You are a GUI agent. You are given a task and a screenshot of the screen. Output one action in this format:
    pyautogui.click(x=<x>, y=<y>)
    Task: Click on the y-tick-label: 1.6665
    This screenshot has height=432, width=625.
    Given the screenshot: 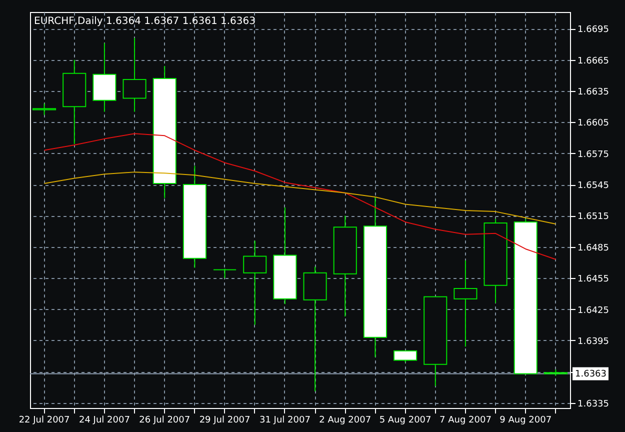 What is the action you would take?
    pyautogui.click(x=593, y=61)
    